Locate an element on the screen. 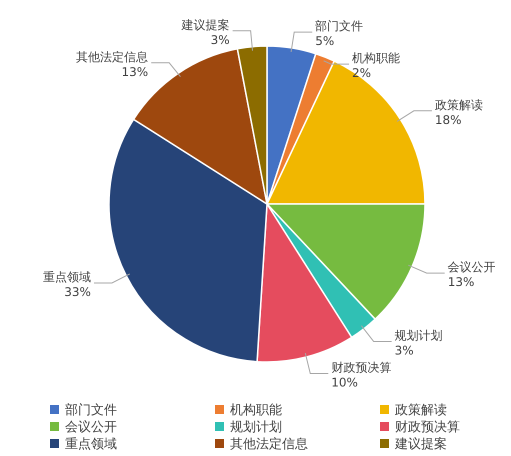  slice-label: 政策解读 is located at coordinates (458, 105).